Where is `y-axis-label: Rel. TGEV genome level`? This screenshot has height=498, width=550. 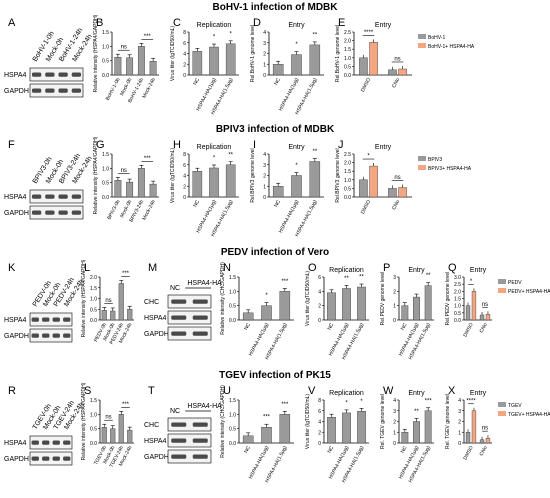 y-axis-label: Rel. TGEV genome level is located at coordinates (383, 421).